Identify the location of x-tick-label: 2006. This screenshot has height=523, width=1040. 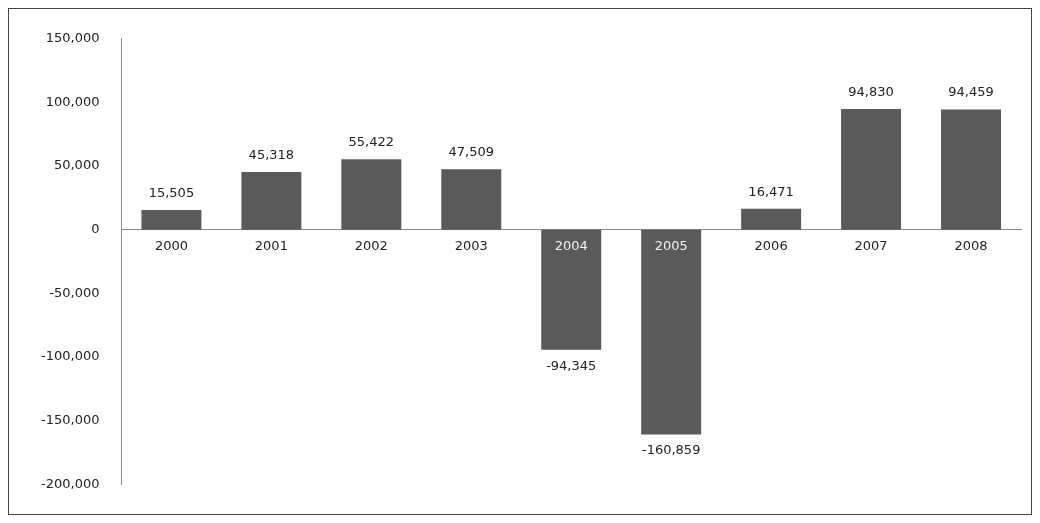
(771, 245).